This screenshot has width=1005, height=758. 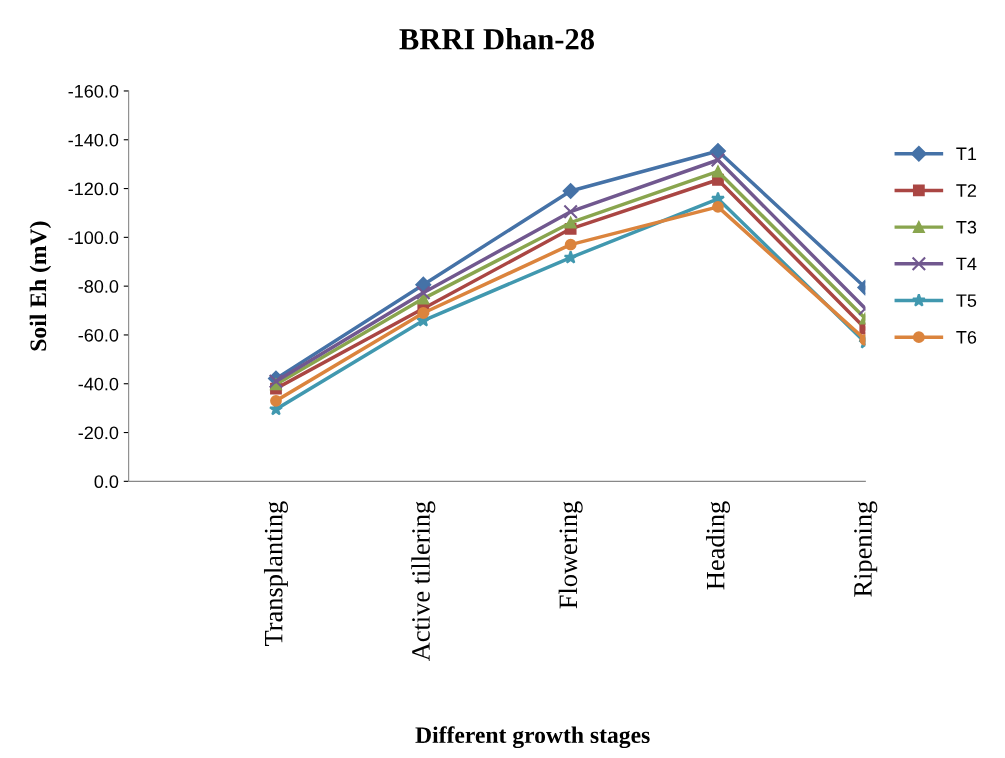 I want to click on legend-label: T6, so click(x=966, y=337).